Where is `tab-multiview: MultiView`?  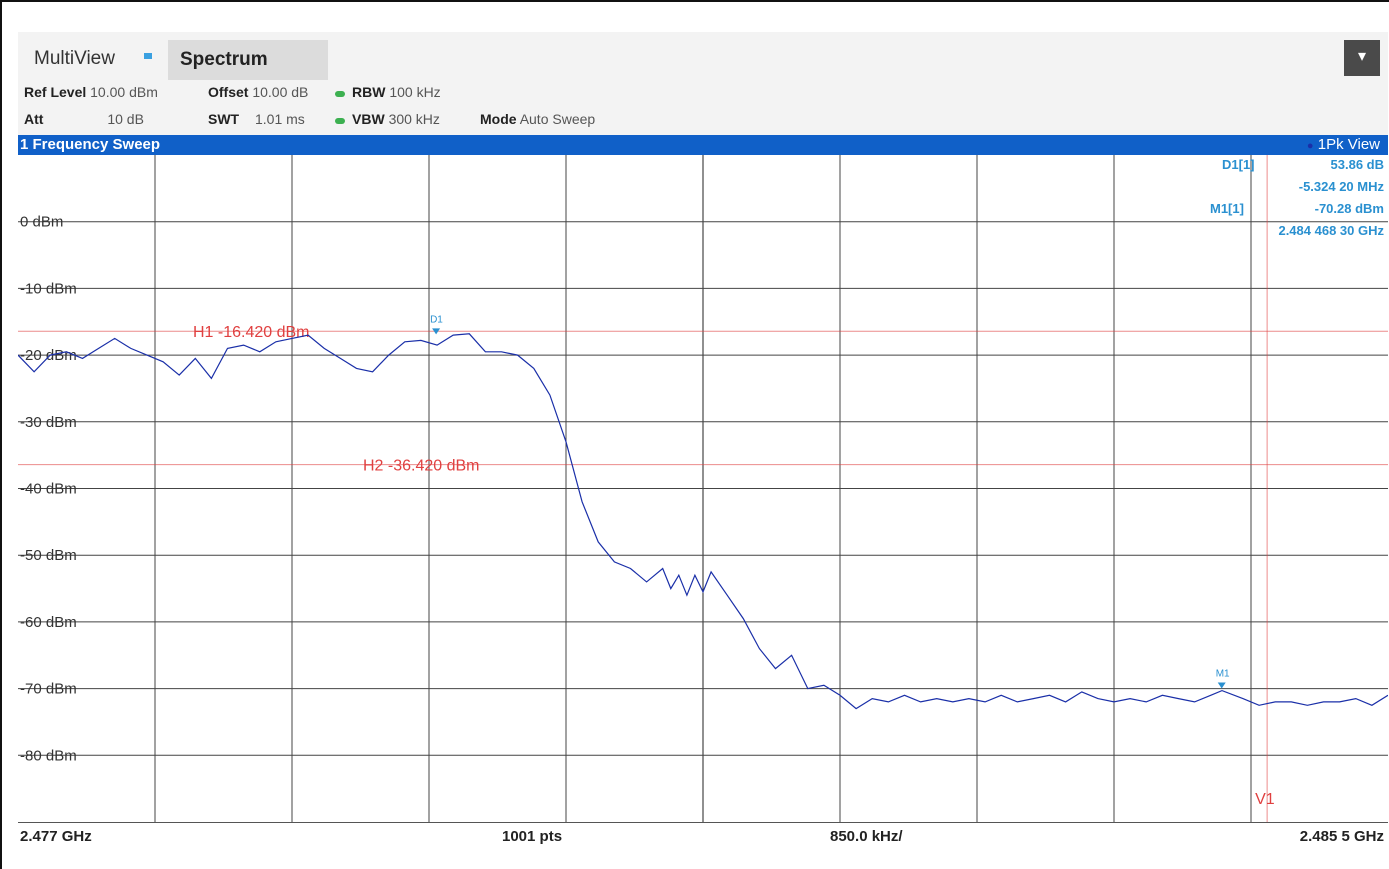 tab-multiview: MultiView is located at coordinates (74, 58).